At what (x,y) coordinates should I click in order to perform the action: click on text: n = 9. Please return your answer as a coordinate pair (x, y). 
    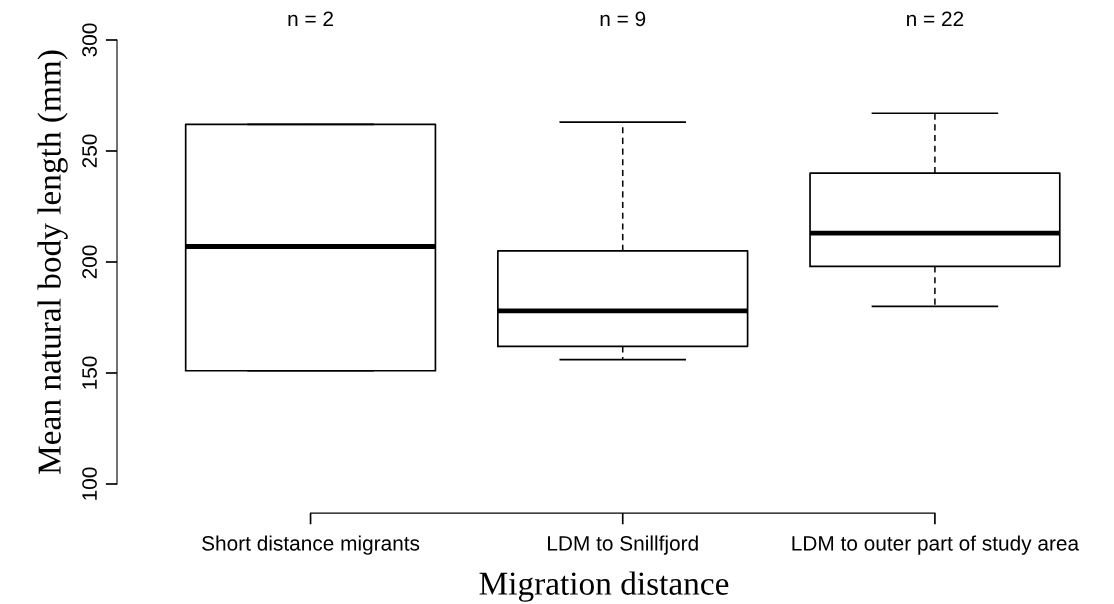
    Looking at the image, I should click on (623, 19).